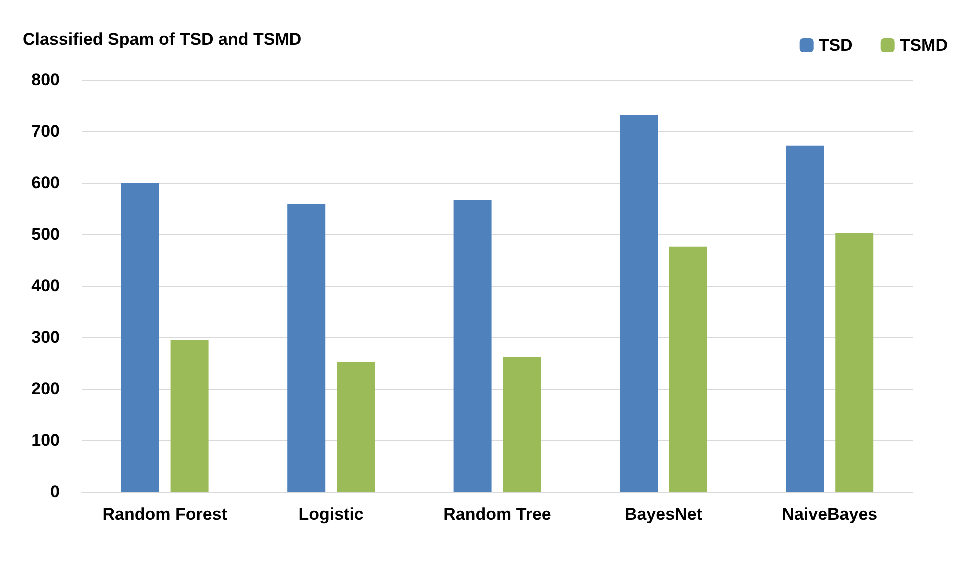  What do you see at coordinates (498, 514) in the screenshot?
I see `x-tick-label: Random Tree` at bounding box center [498, 514].